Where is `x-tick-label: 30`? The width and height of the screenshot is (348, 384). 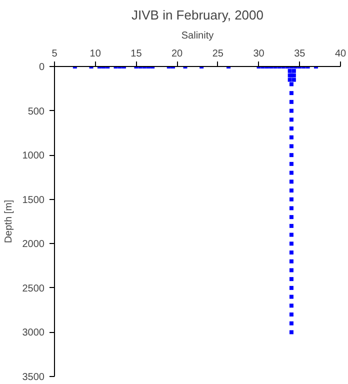
x-tick-label: 30 is located at coordinates (259, 54).